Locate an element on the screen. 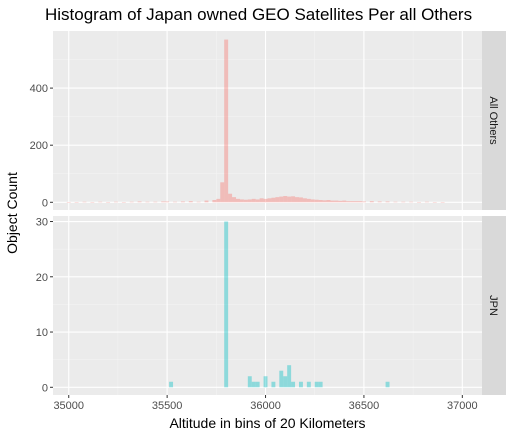  x-tick-label: 35000 is located at coordinates (68, 406).